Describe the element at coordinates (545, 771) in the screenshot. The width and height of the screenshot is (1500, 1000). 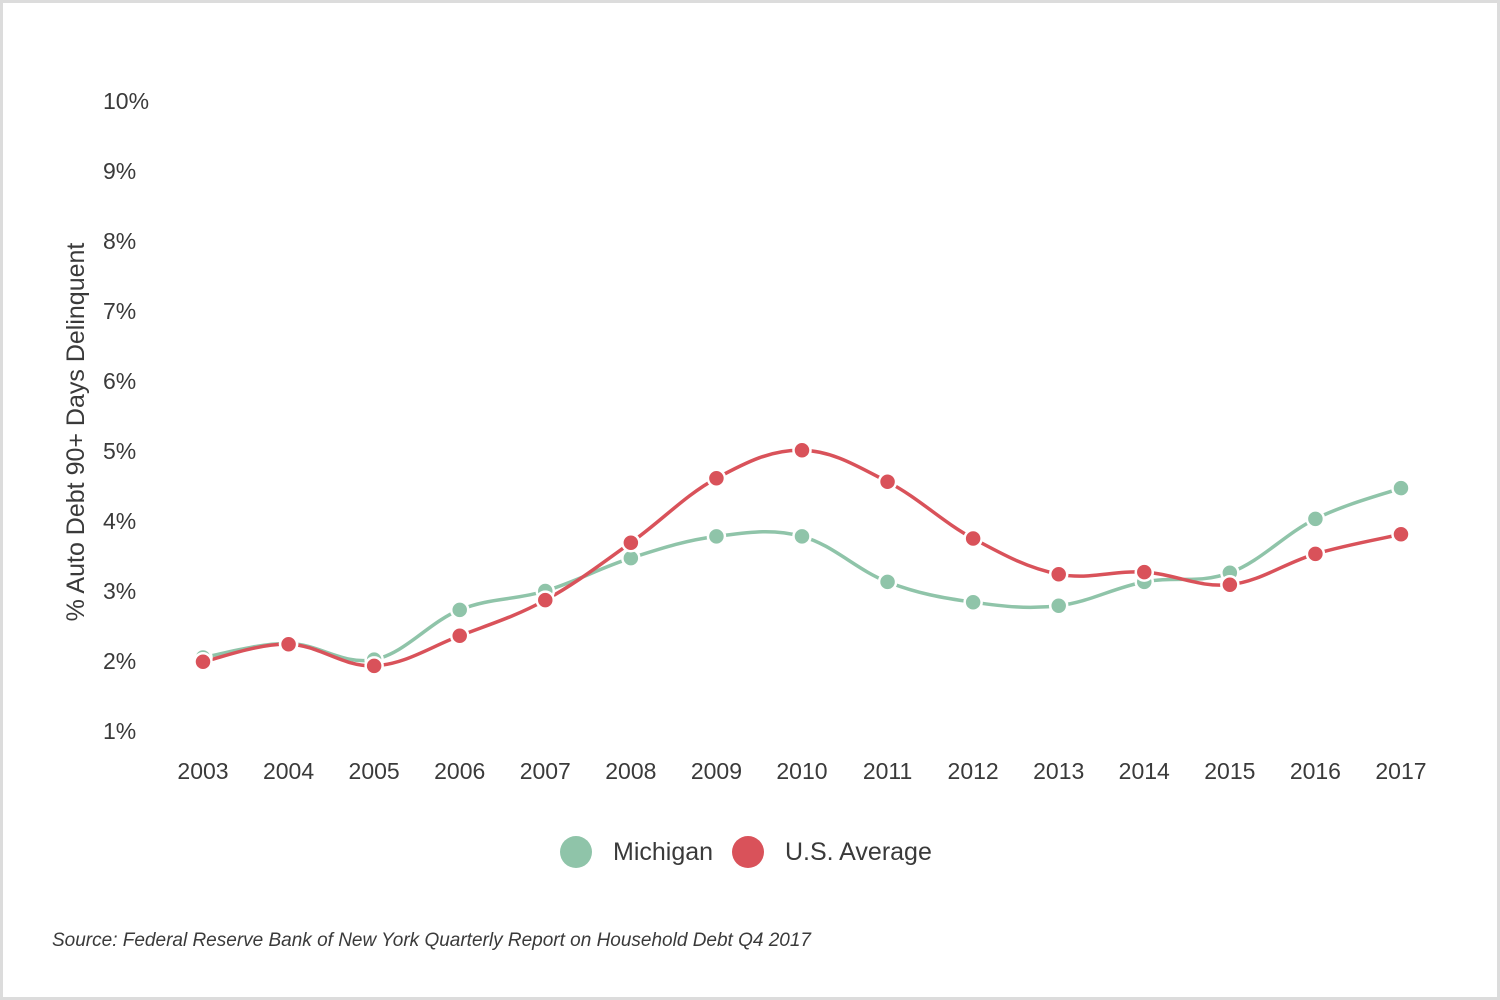
I see `x-tick-label: 2007` at that location.